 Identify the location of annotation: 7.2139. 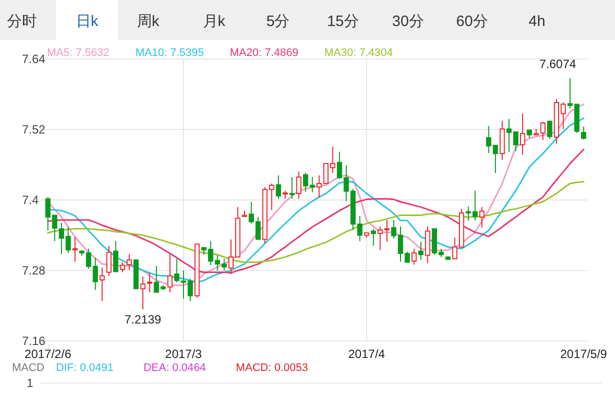
(143, 319).